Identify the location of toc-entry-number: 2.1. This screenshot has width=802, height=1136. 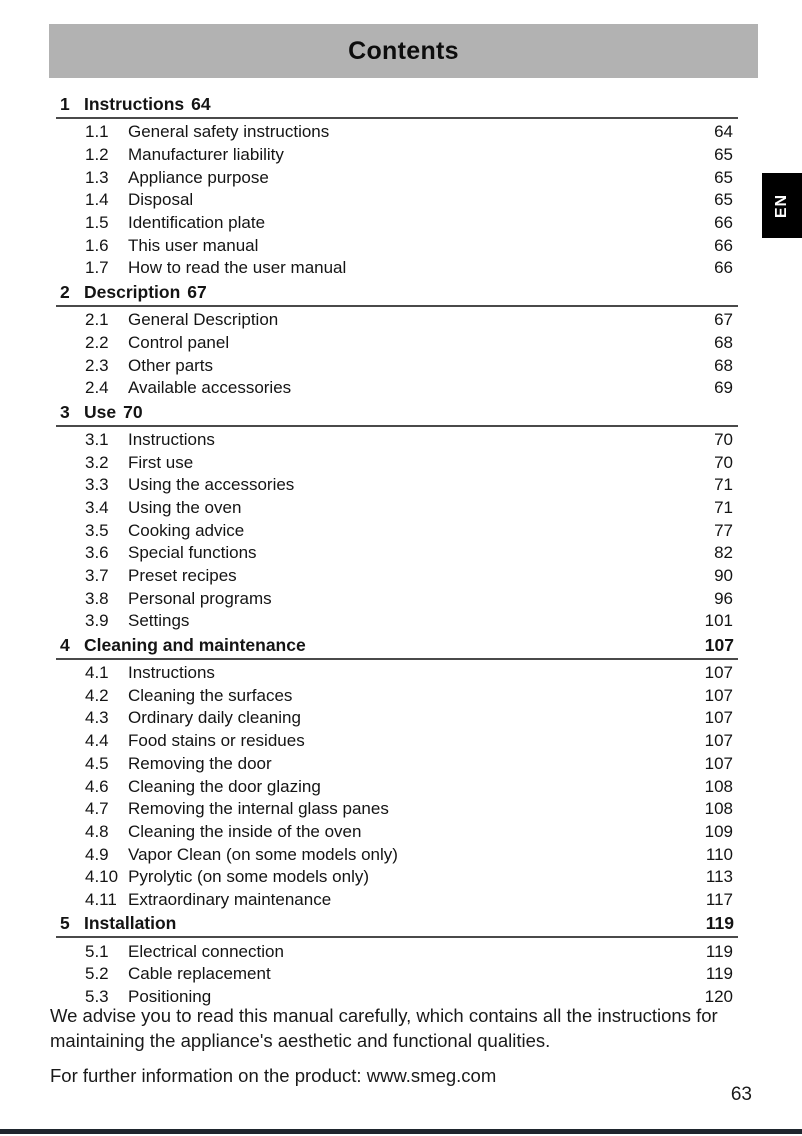
(97, 320).